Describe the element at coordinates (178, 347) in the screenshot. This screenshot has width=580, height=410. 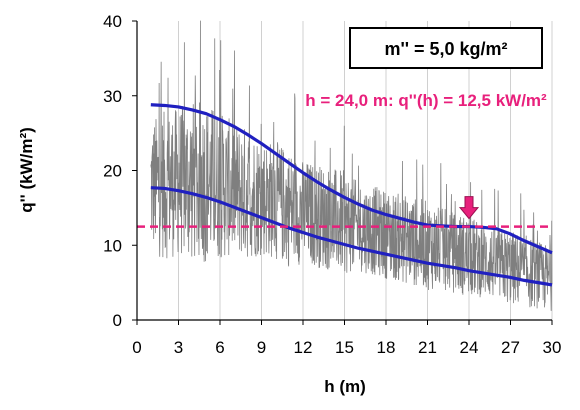
I see `x-tick-label-3: 3` at that location.